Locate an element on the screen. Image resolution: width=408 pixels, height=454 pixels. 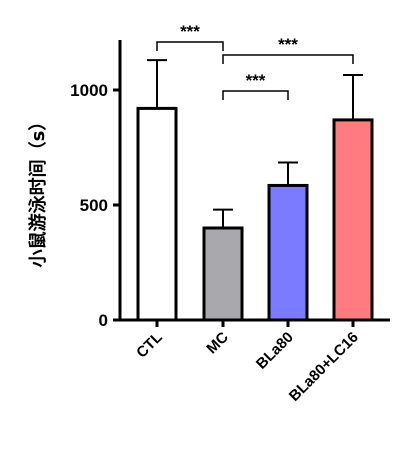
significance-mc-bla80-lc16-label: *** is located at coordinates (288, 44).